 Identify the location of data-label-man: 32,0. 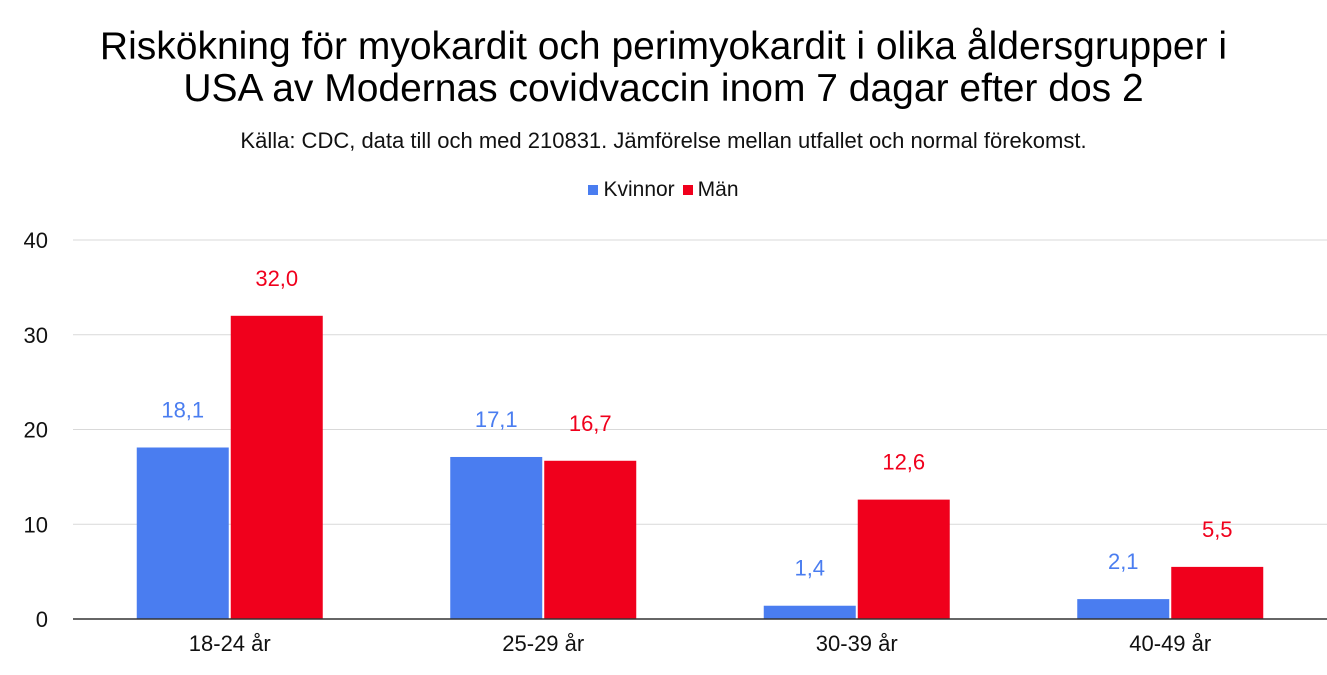
(276, 278).